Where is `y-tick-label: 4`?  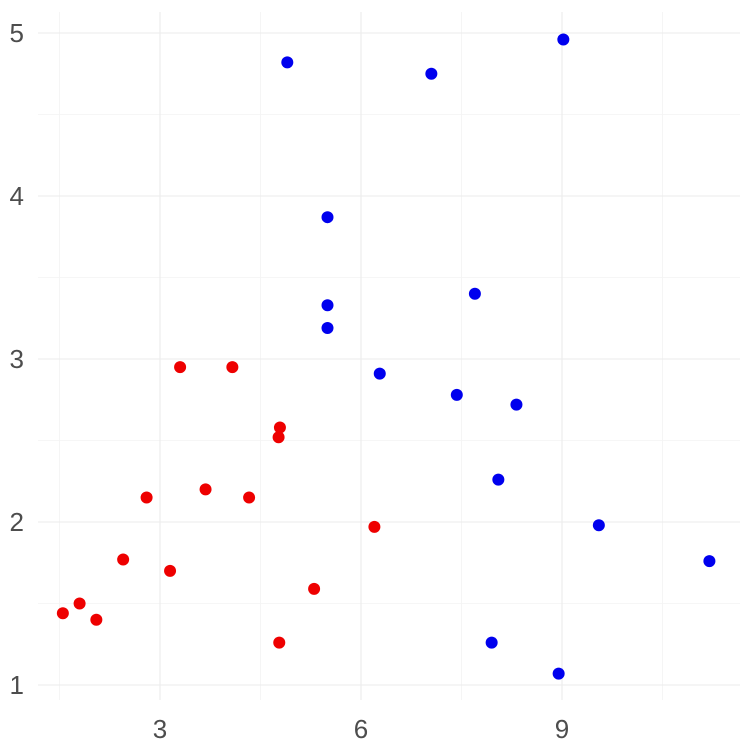 y-tick-label: 4 is located at coordinates (17, 196).